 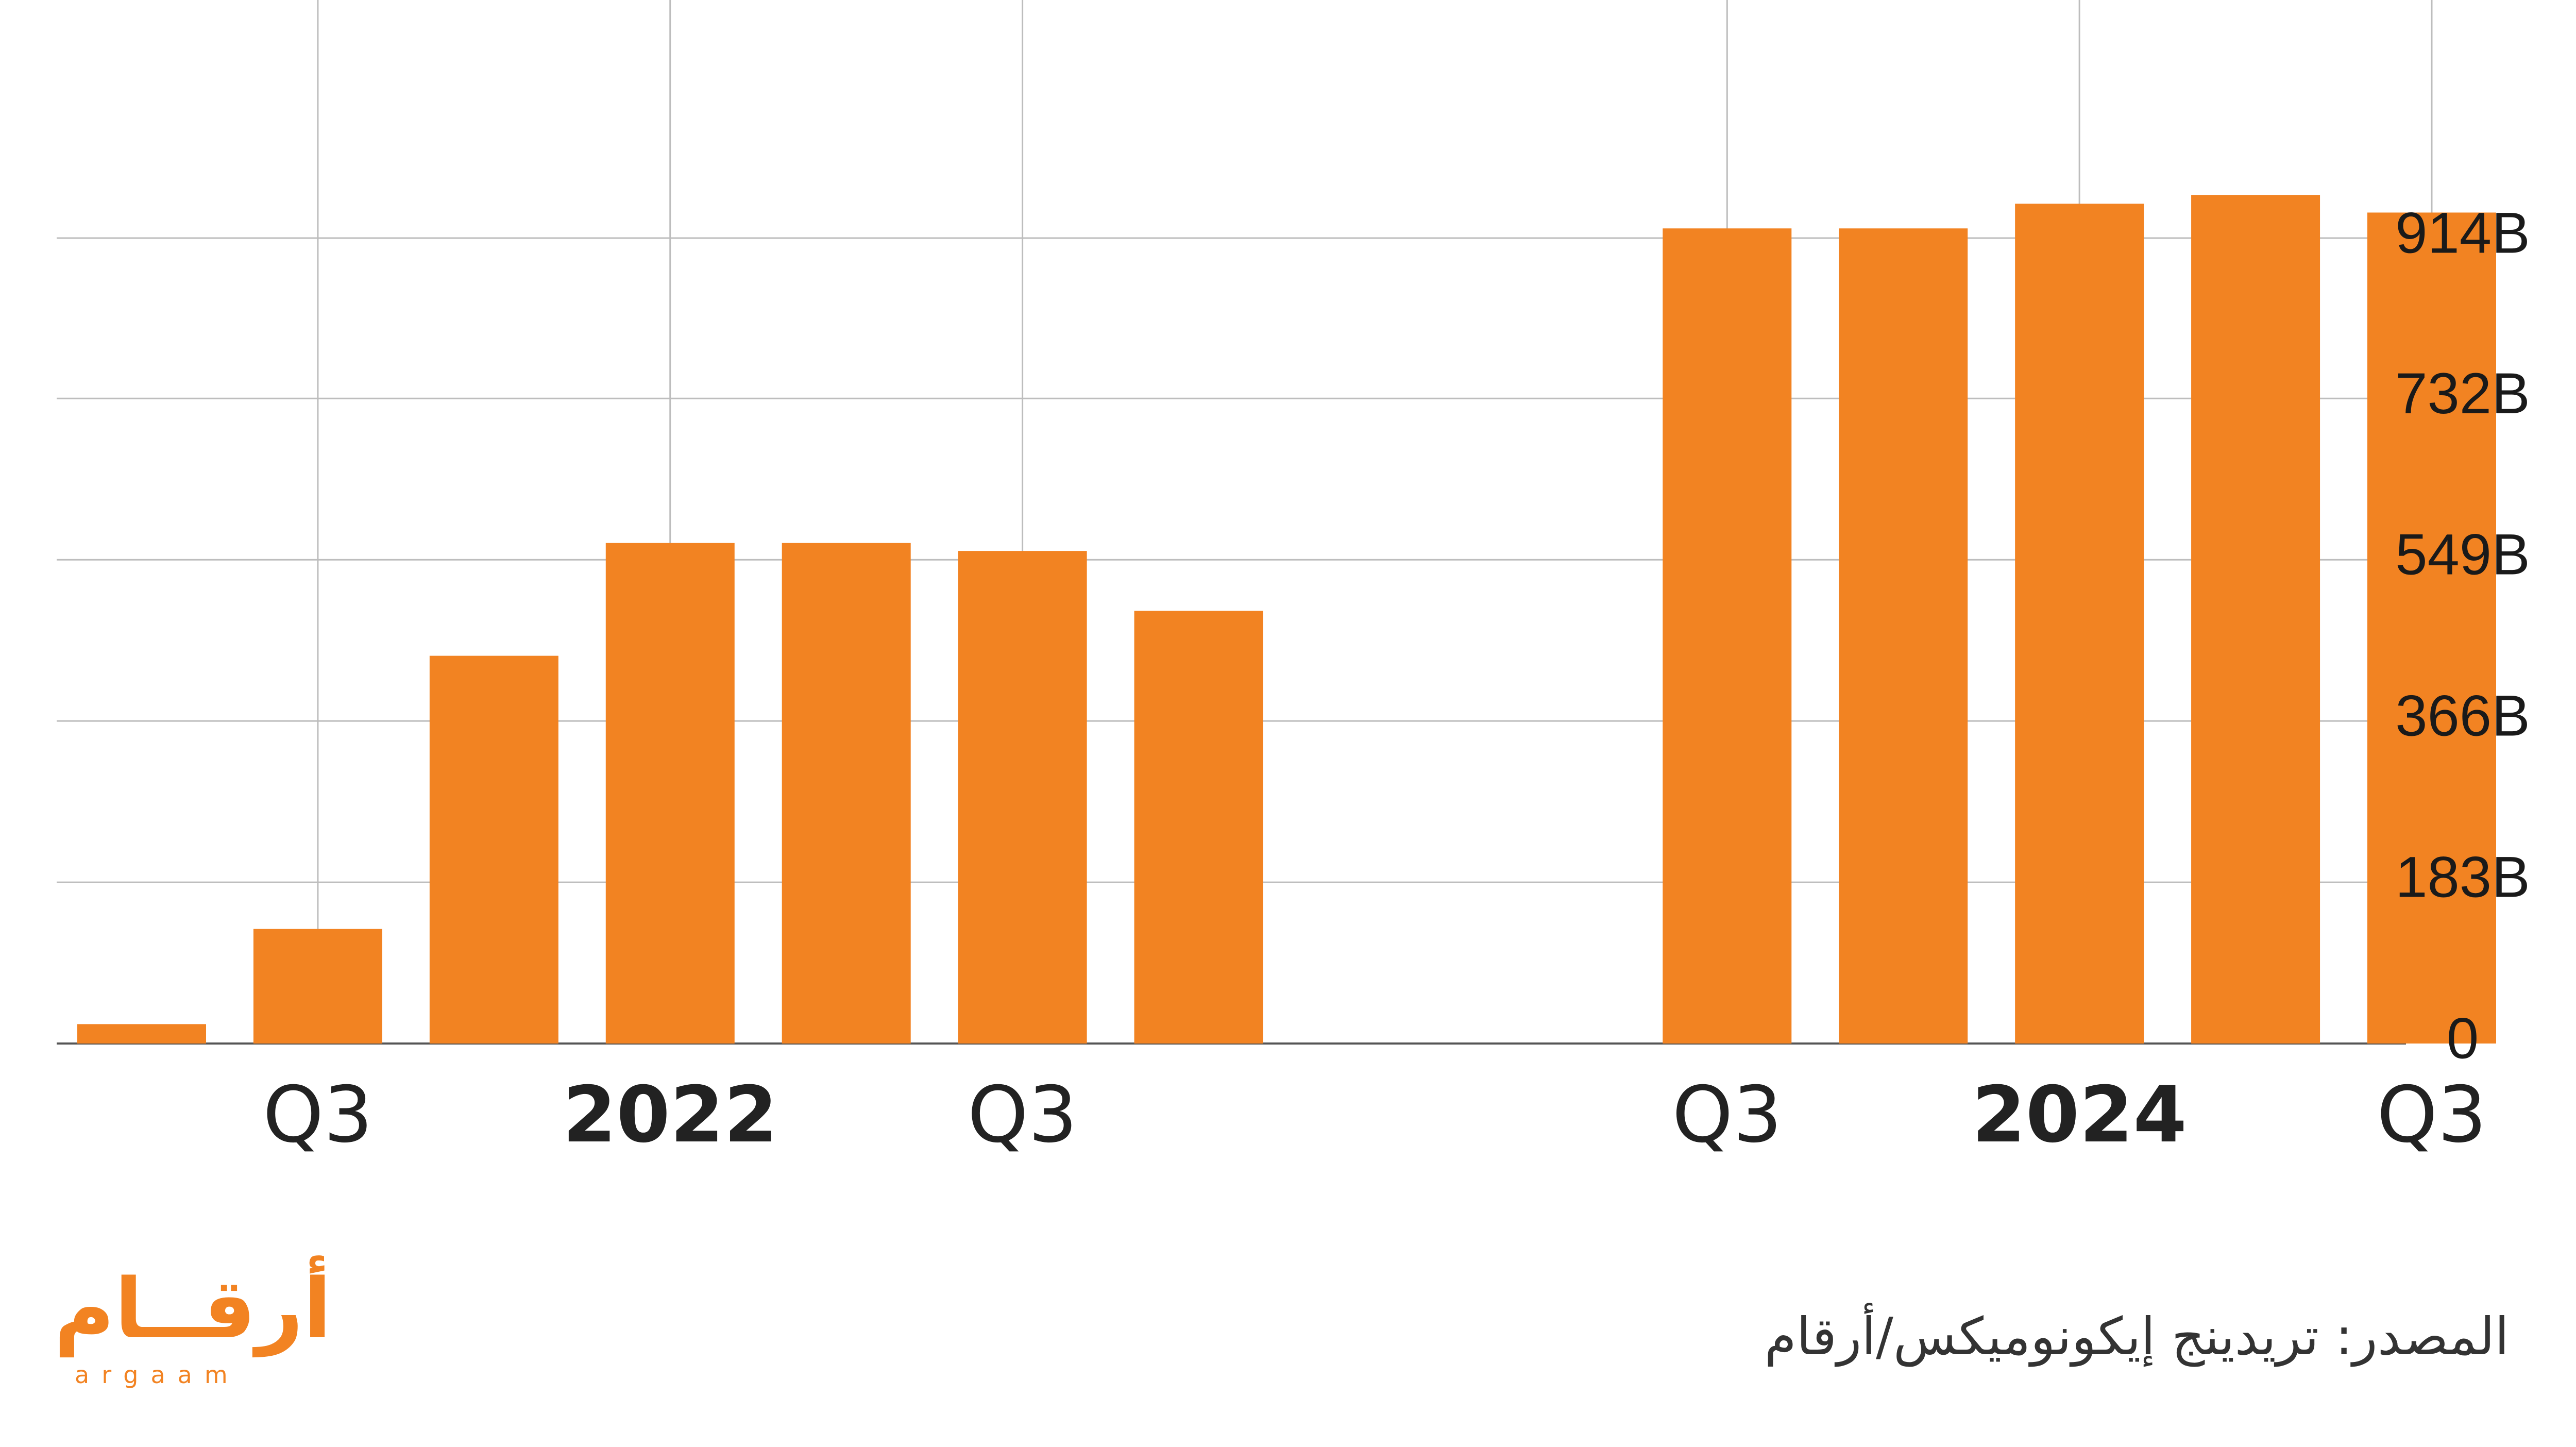 What do you see at coordinates (2136, 1336) in the screenshot?
I see `source-note: المصدر: تريدينج إيكونوميكس/أرقام` at bounding box center [2136, 1336].